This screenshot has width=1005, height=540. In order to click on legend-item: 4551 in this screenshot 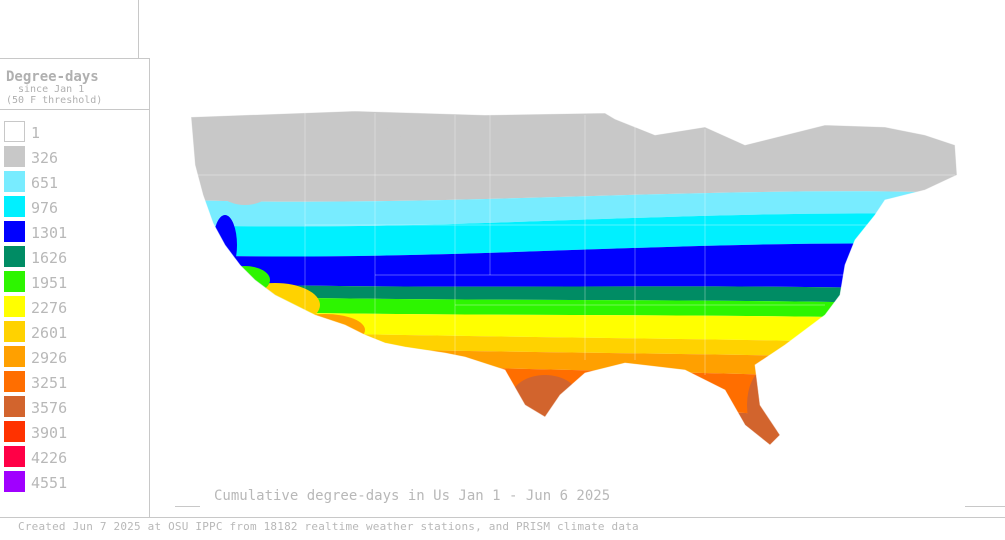, I will do `click(74, 482)`.